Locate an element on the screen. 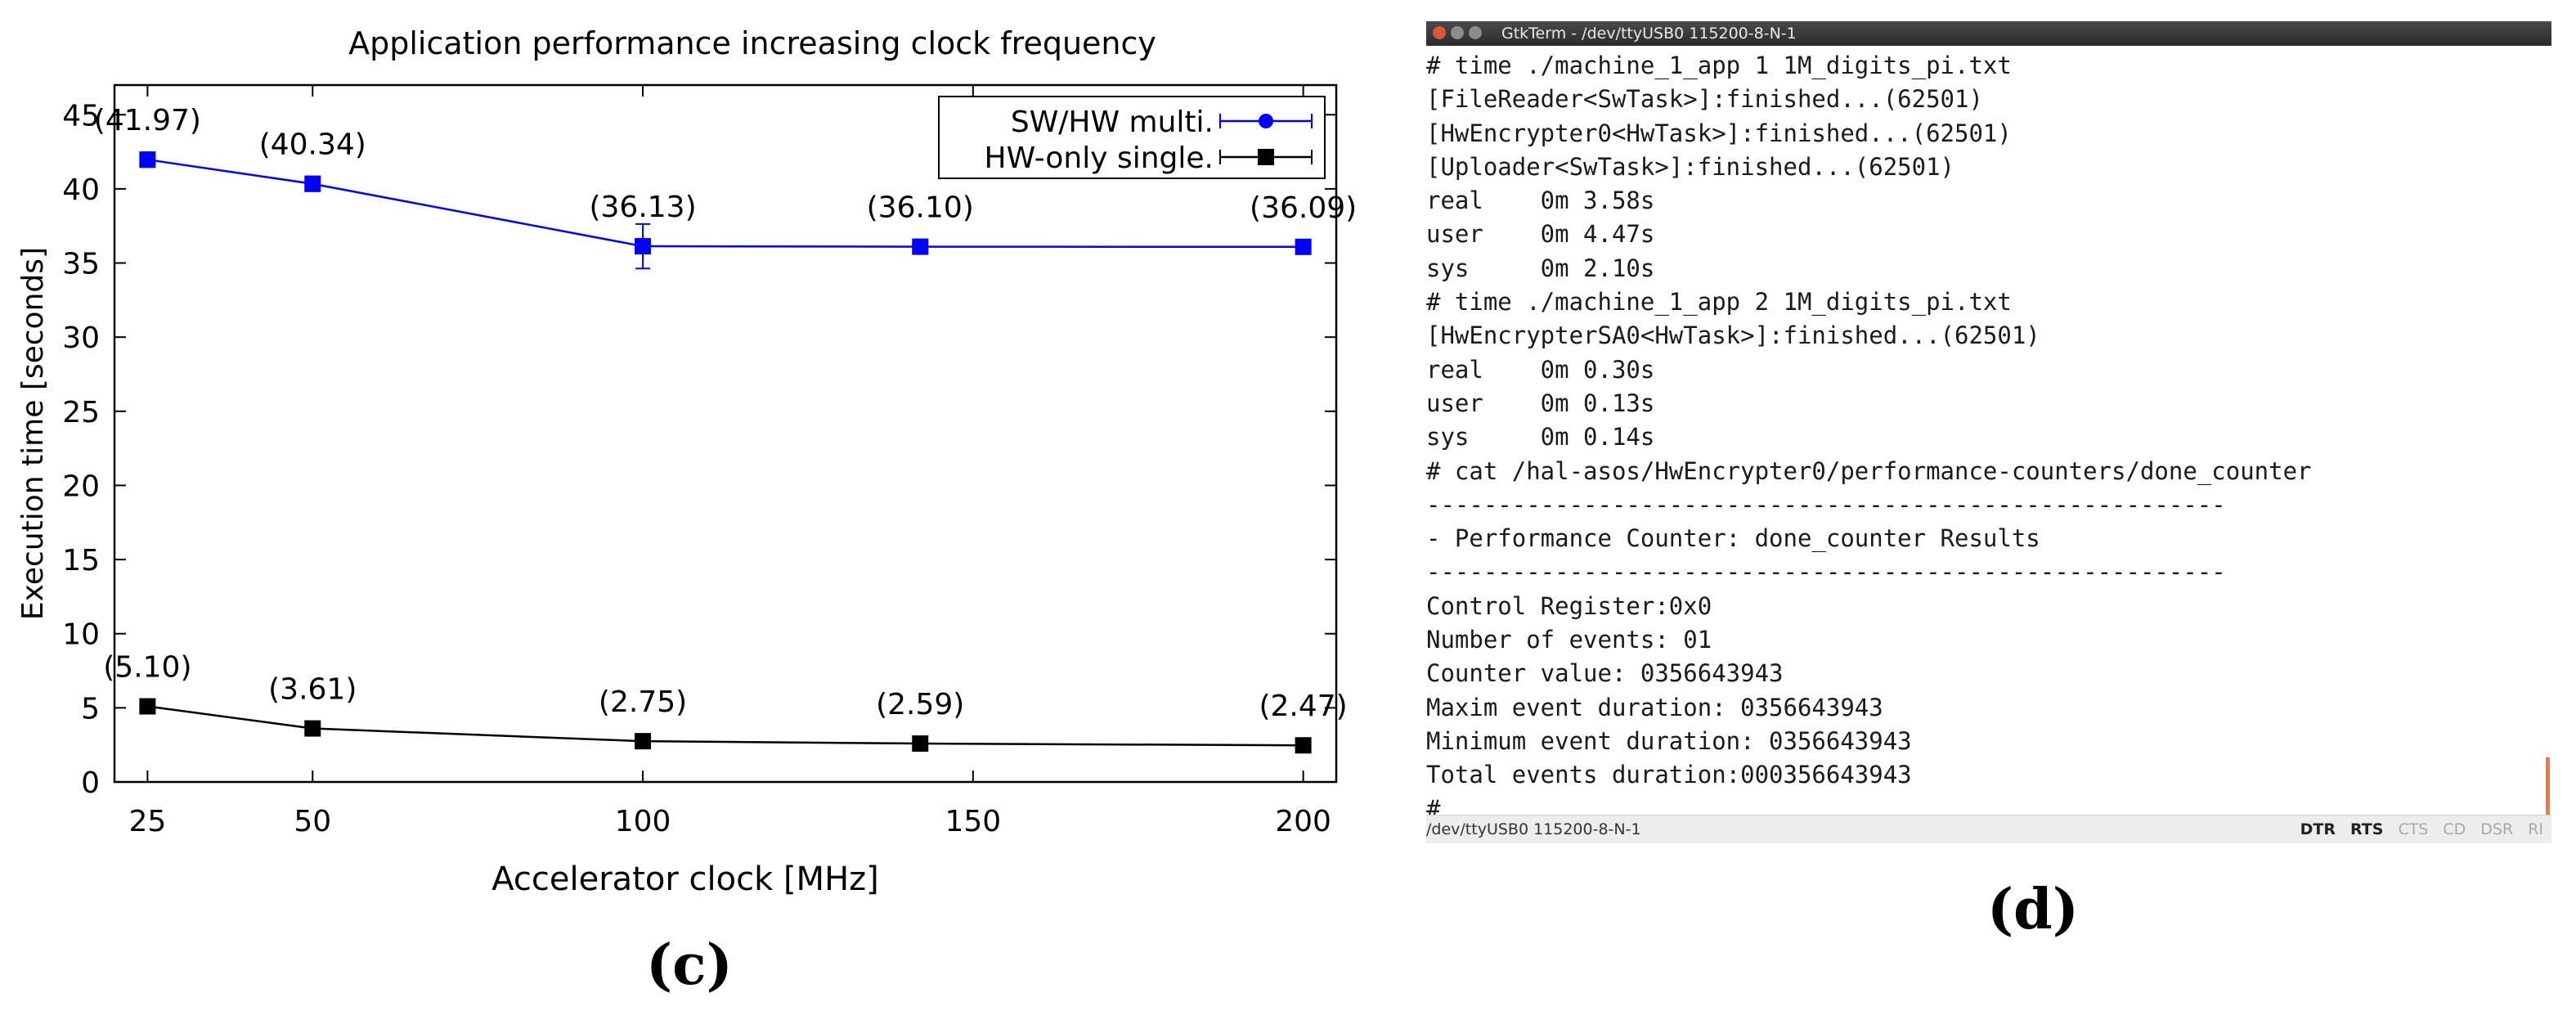 This screenshot has height=1011, width=2576. series-line is located at coordinates (725, 726).